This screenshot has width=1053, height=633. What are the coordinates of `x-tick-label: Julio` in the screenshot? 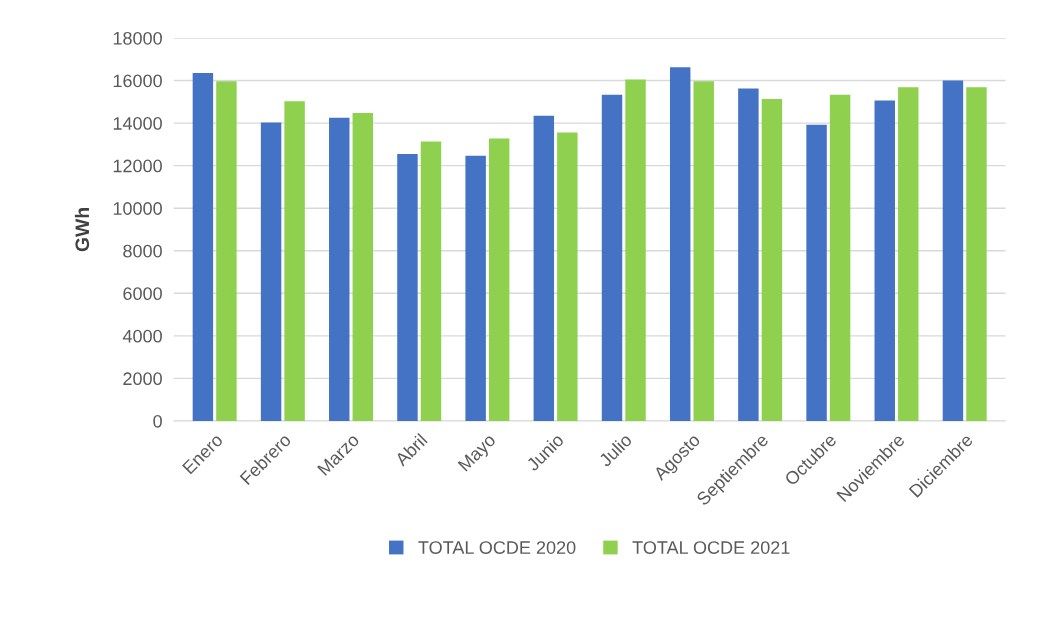 It's located at (615, 450).